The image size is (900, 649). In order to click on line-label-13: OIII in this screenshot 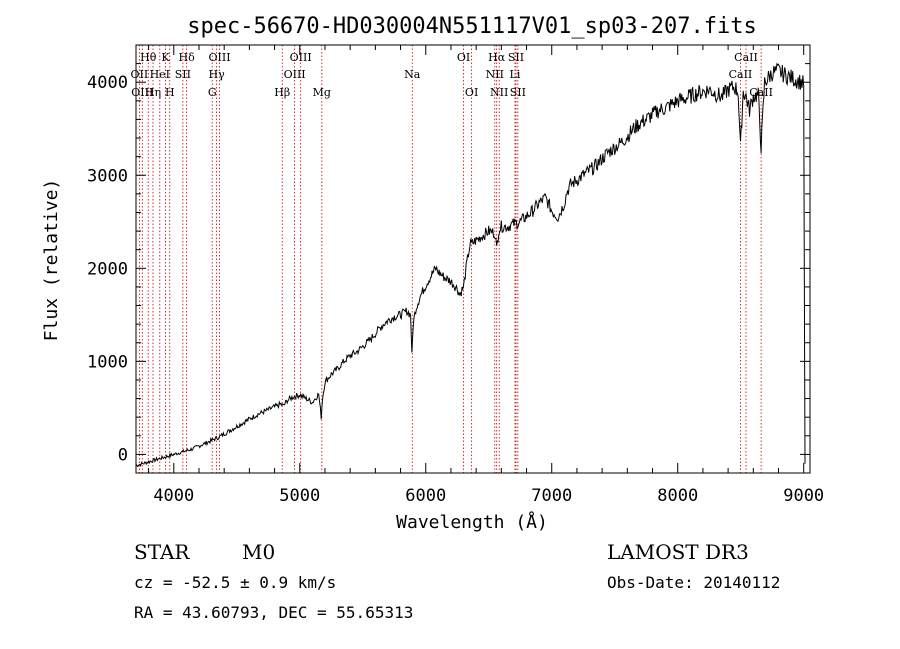, I will do `click(295, 74)`.